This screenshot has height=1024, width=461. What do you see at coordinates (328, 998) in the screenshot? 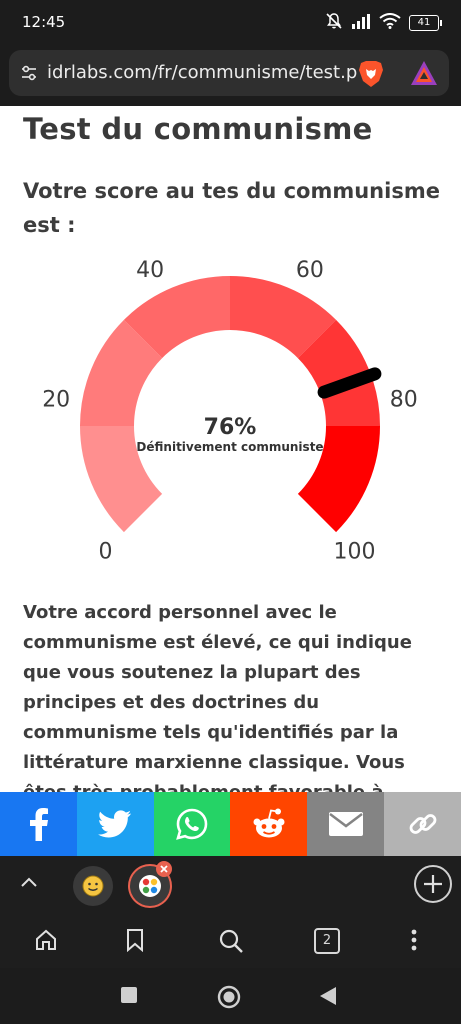
I see `back-icon` at bounding box center [328, 998].